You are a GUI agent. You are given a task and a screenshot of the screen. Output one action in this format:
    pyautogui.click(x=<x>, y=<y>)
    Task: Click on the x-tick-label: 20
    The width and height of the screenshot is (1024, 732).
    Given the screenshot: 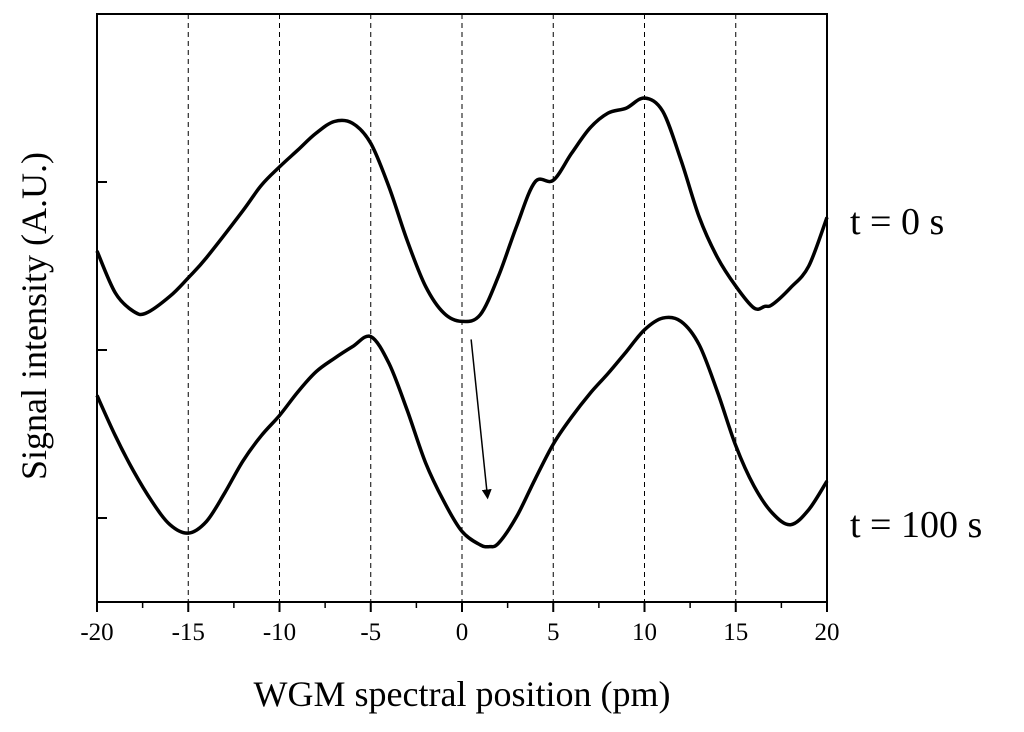 What is the action you would take?
    pyautogui.click(x=827, y=632)
    